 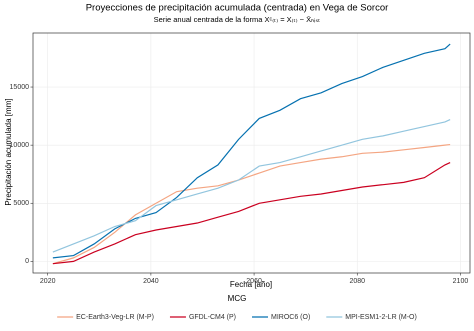 What do you see at coordinates (115, 317) in the screenshot?
I see `legend-label: EC-Earth3-Veg-LR (M-P)` at bounding box center [115, 317].